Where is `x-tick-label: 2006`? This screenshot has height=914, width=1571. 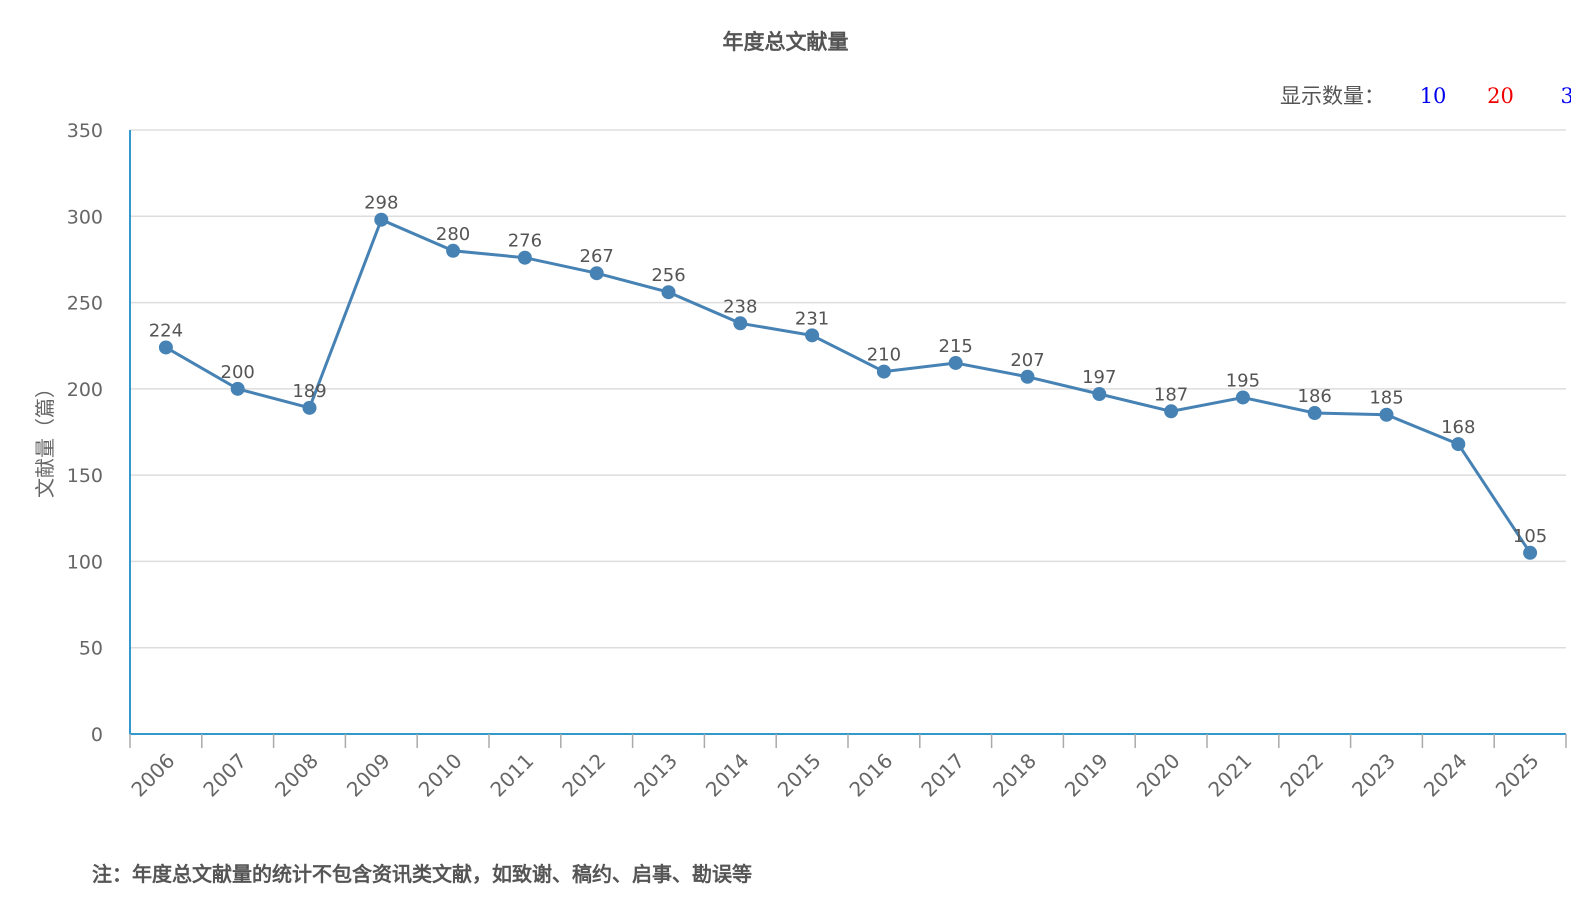 x-tick-label: 2006 is located at coordinates (152, 775).